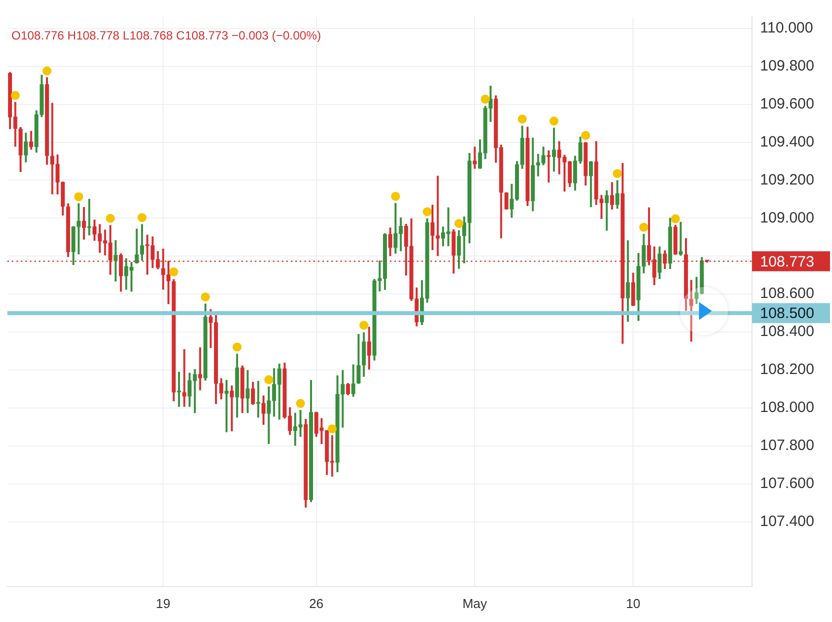  I want to click on y-tick-label: 109.800, so click(787, 65).